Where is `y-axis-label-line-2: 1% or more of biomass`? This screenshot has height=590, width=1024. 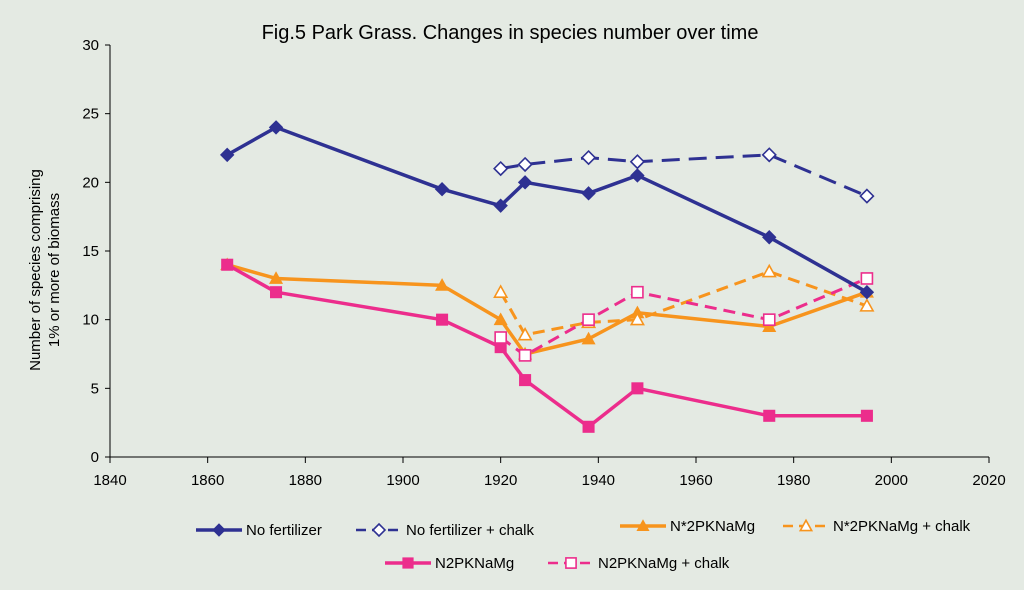
y-axis-label-line-2: 1% or more of biomass is located at coordinates (54, 270).